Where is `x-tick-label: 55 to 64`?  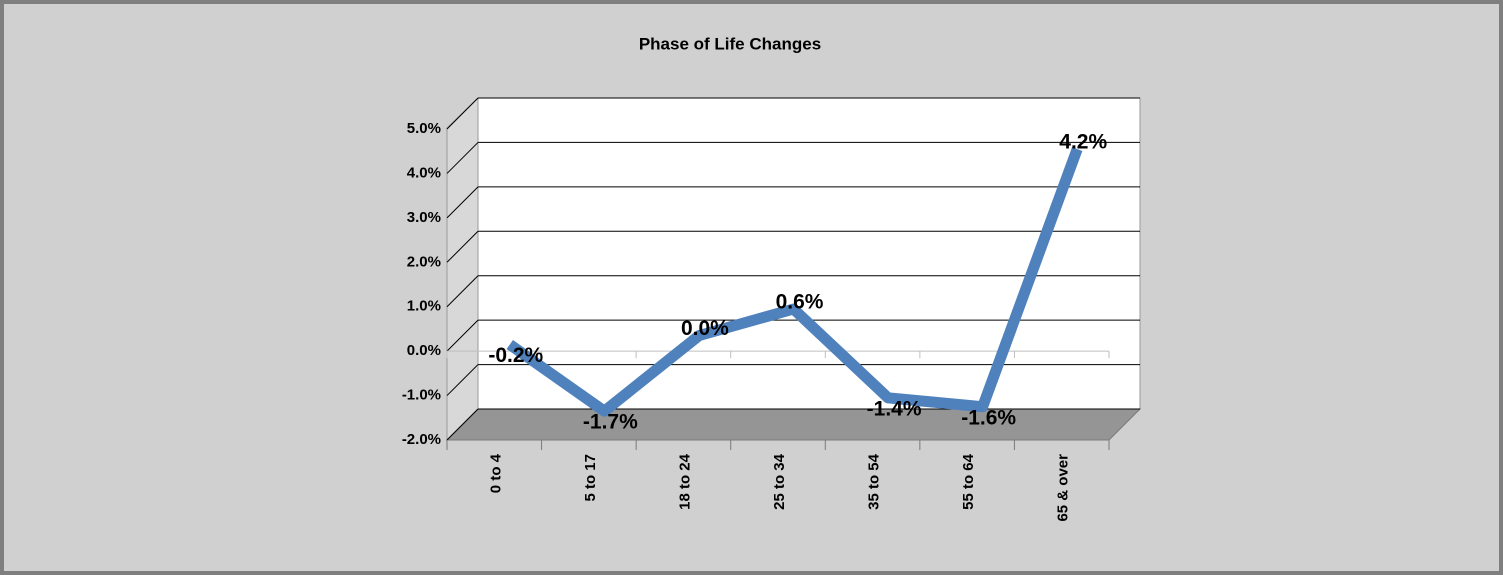 x-tick-label: 55 to 64 is located at coordinates (968, 481).